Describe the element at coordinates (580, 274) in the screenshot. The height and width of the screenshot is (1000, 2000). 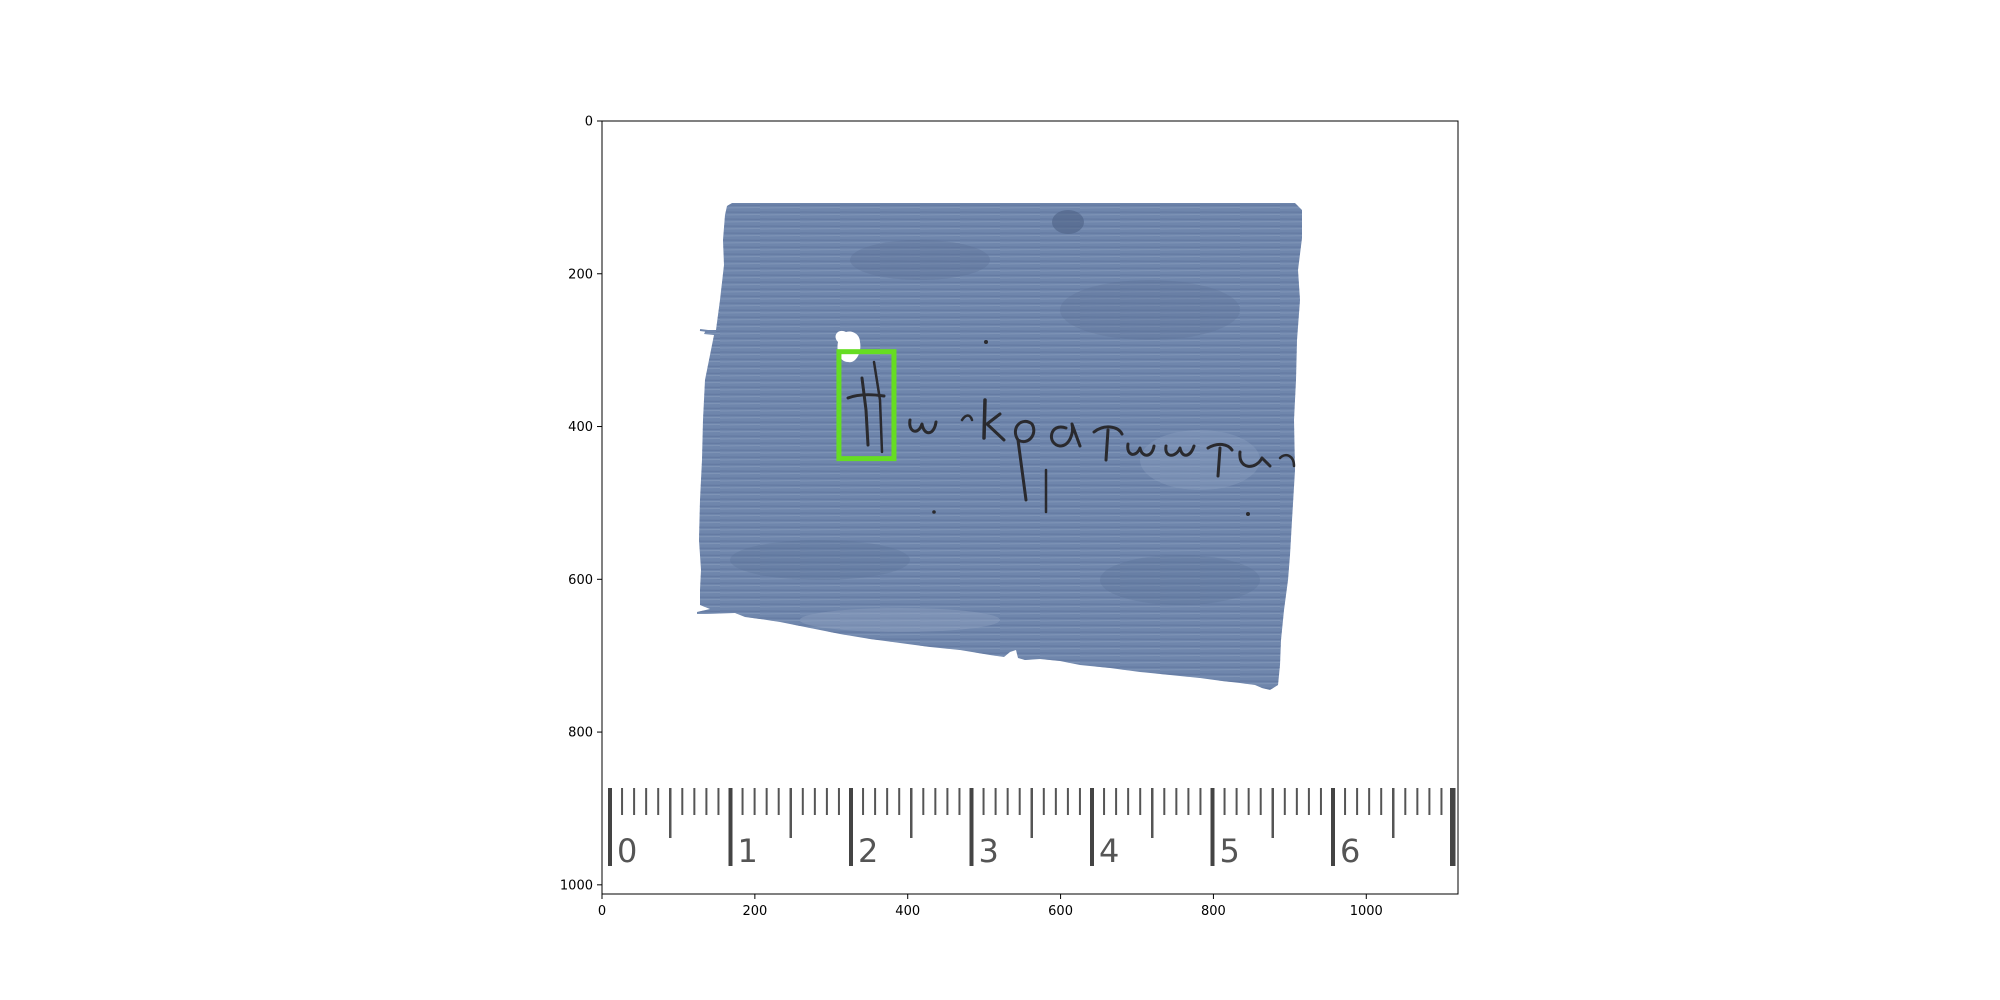
I see `y-tick-label: 200` at that location.